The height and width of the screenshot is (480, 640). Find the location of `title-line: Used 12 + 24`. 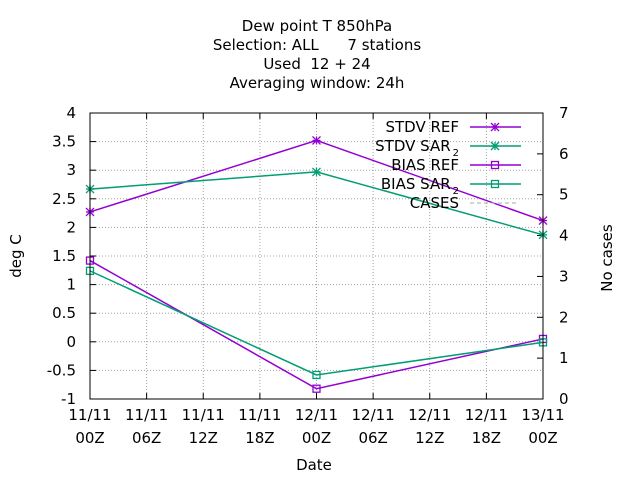

title-line: Used 12 + 24 is located at coordinates (316, 64).